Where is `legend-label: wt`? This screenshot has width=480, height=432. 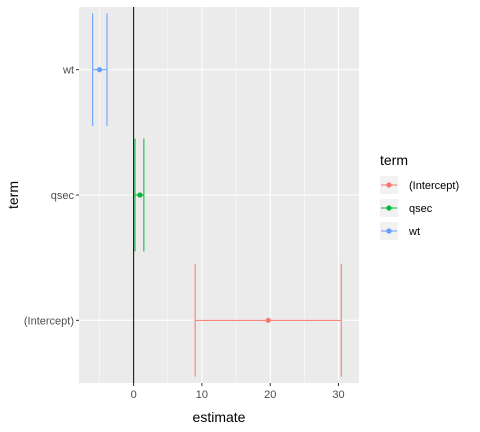
legend-label: wt is located at coordinates (414, 232).